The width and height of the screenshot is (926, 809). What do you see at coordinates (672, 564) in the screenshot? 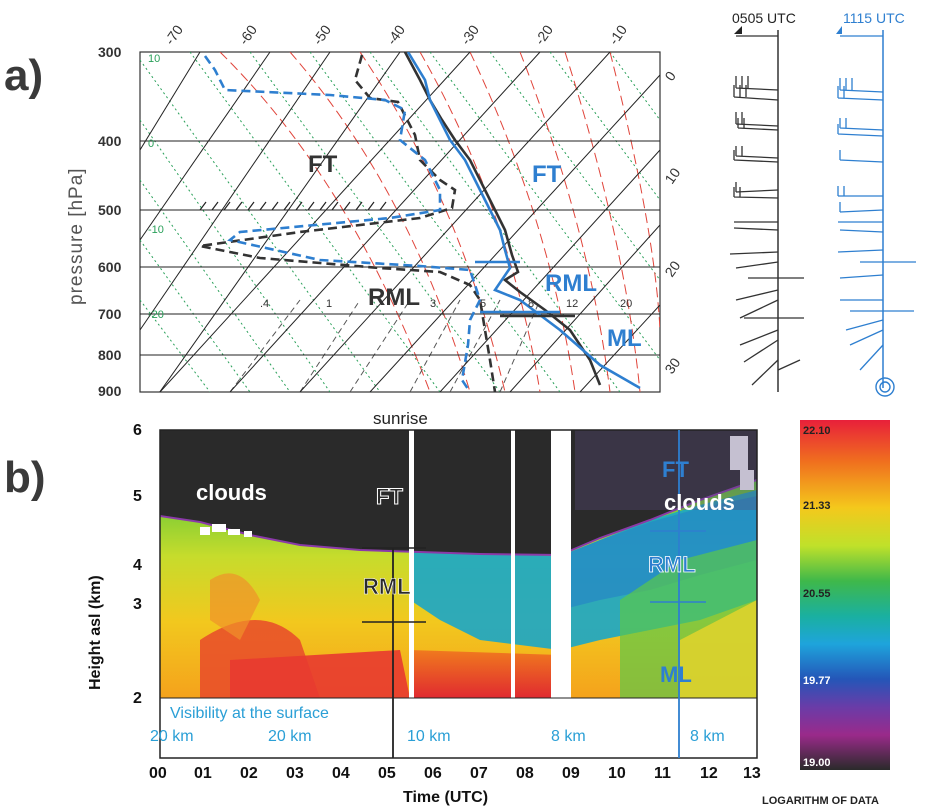
I see `rml-label-right: RML` at bounding box center [672, 564].